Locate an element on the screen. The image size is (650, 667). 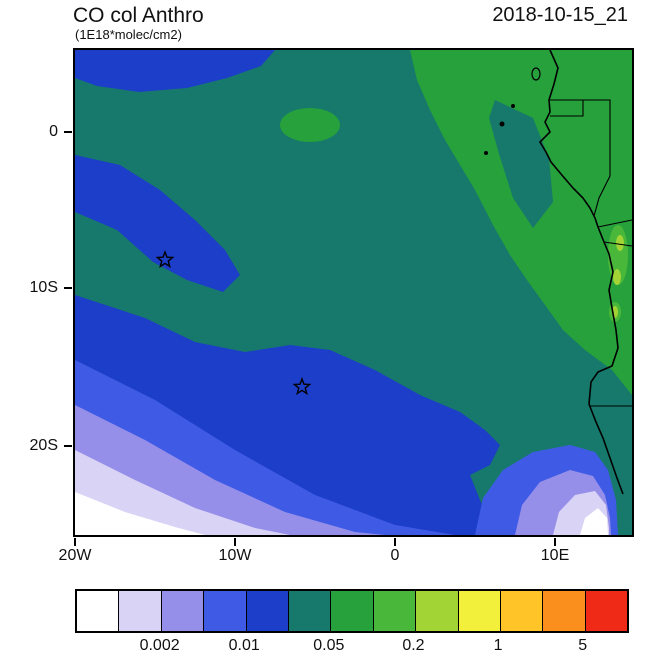
island-annobon is located at coordinates (486, 153).